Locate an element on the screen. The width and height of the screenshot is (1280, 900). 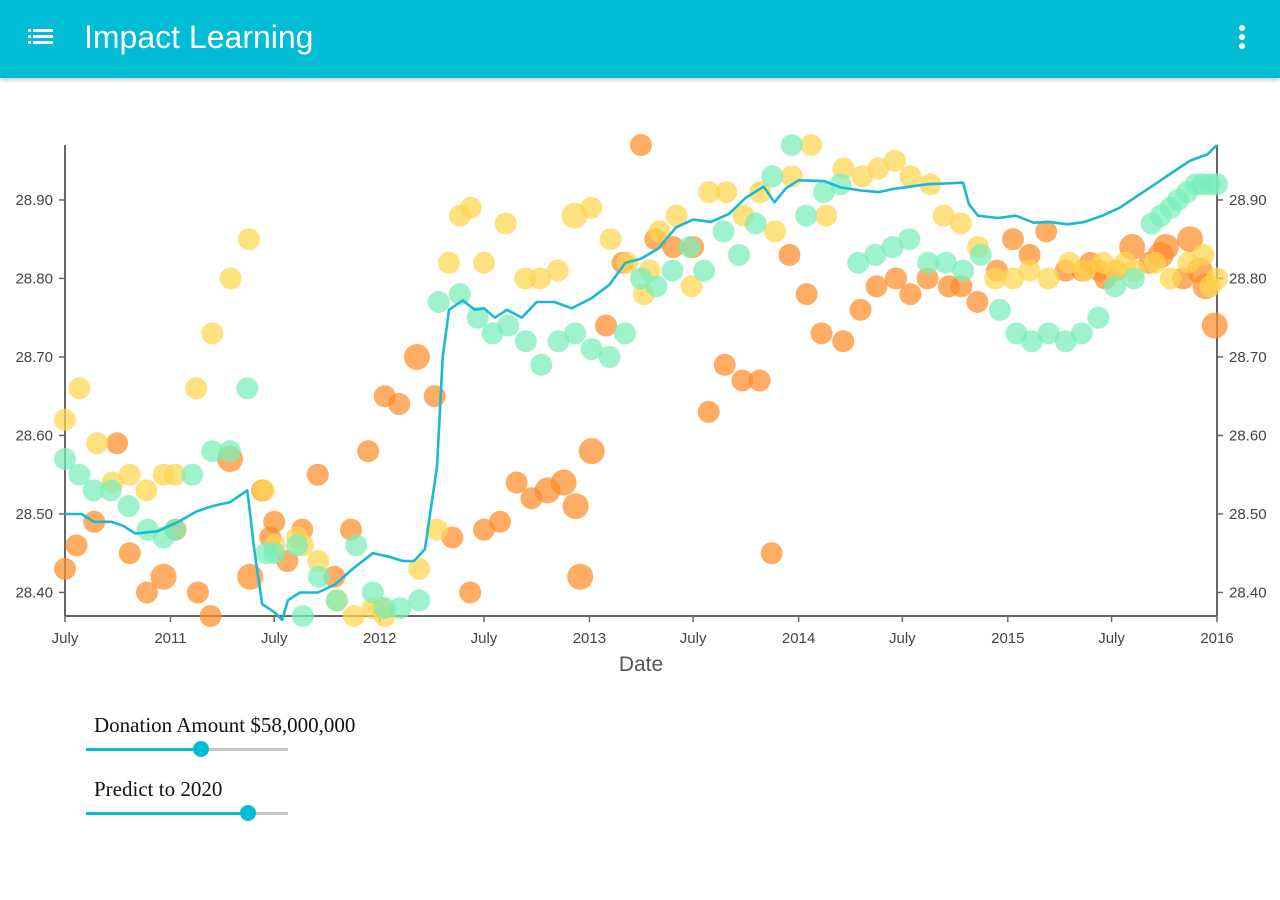
predict-year-slider is located at coordinates (187, 813).